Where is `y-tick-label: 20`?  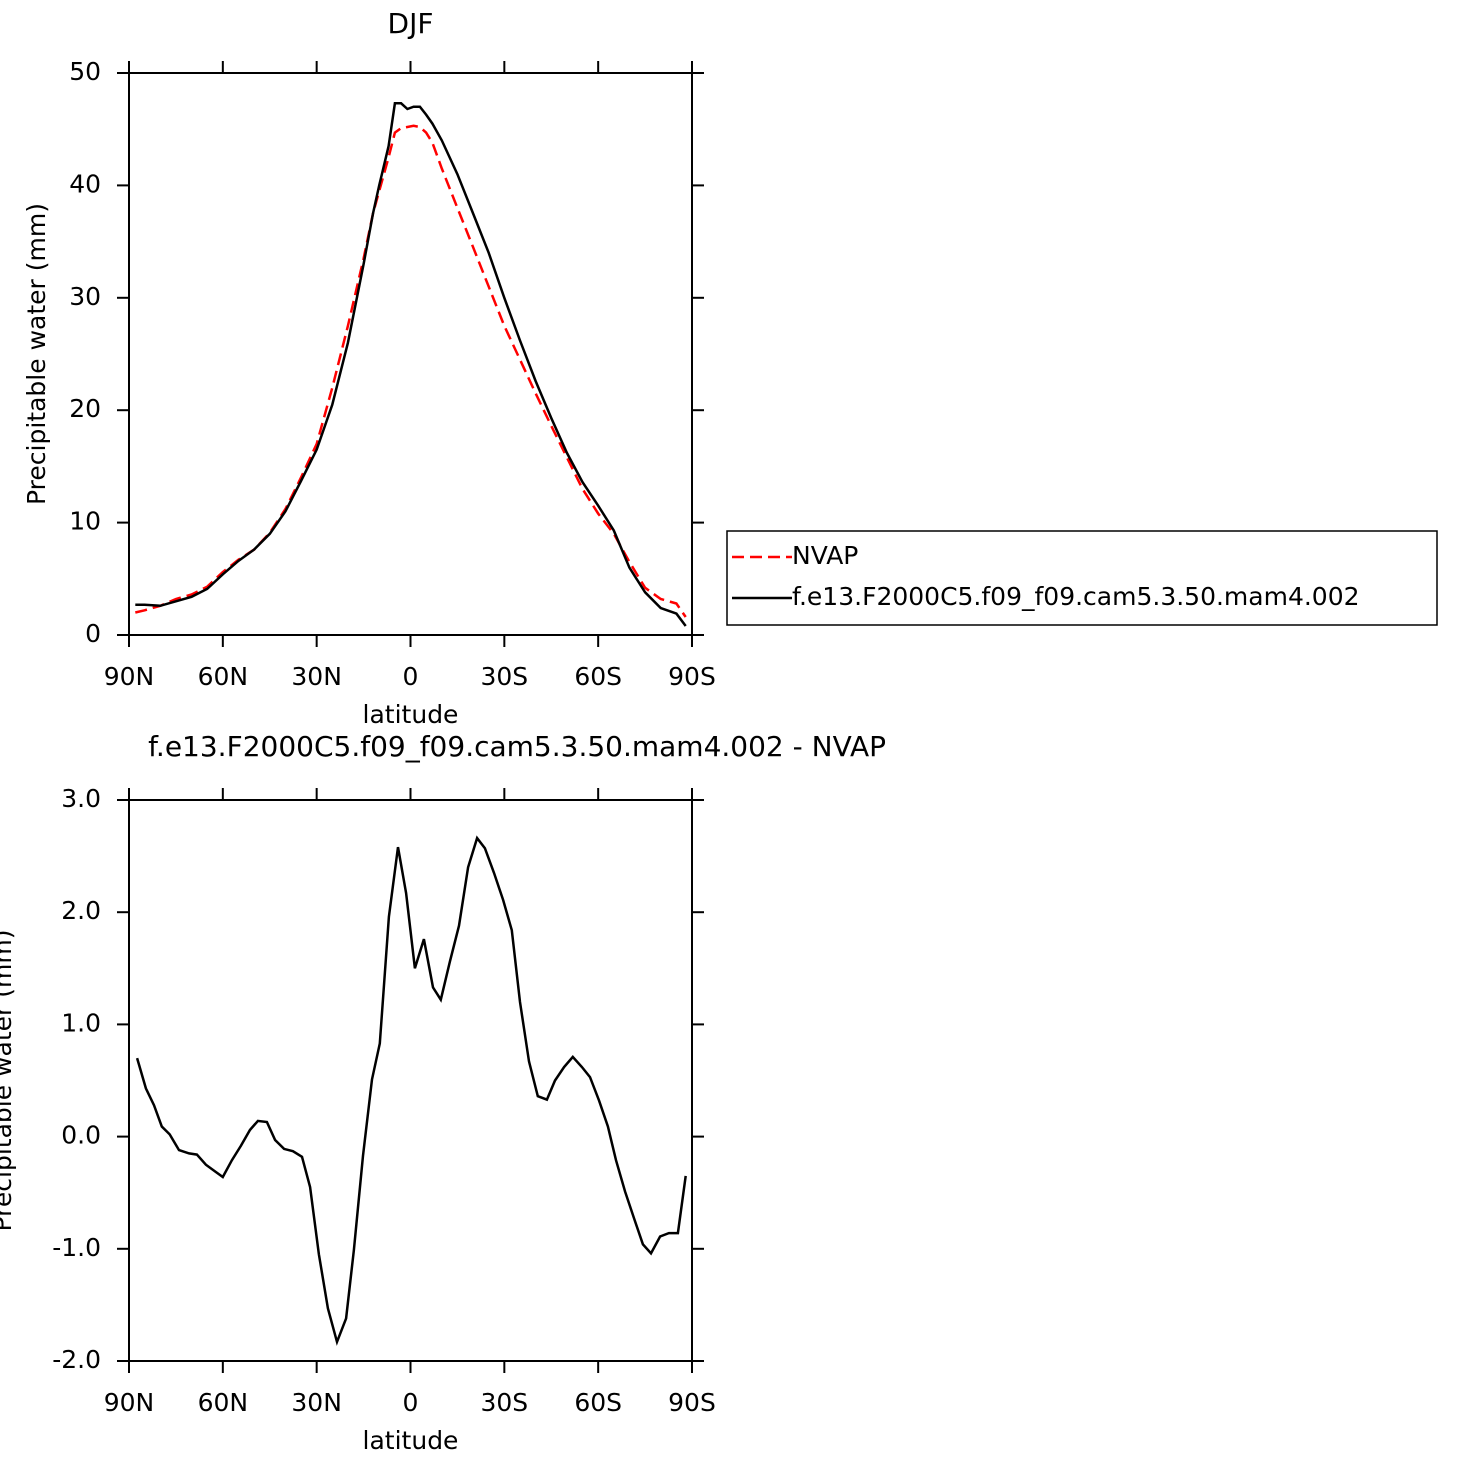 y-tick-label: 20 is located at coordinates (85, 408).